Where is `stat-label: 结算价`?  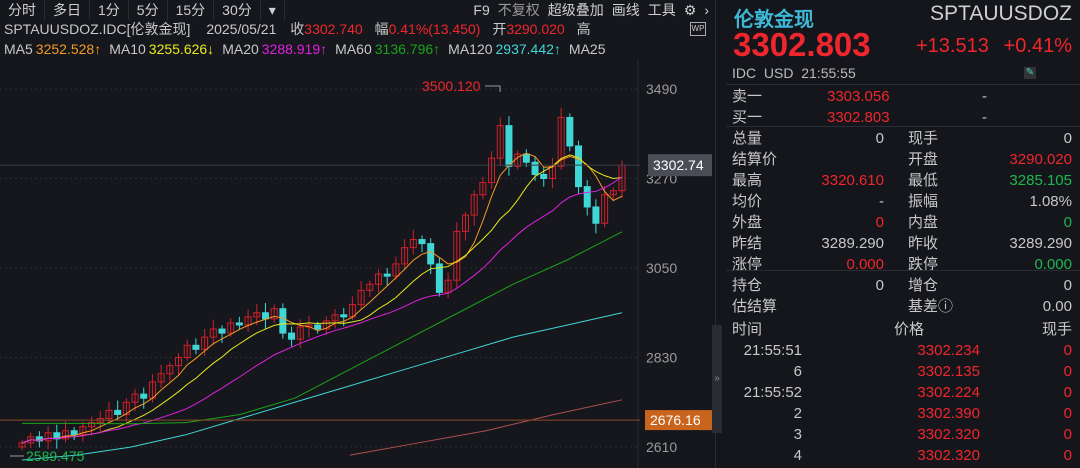 stat-label: 结算价 is located at coordinates (755, 159).